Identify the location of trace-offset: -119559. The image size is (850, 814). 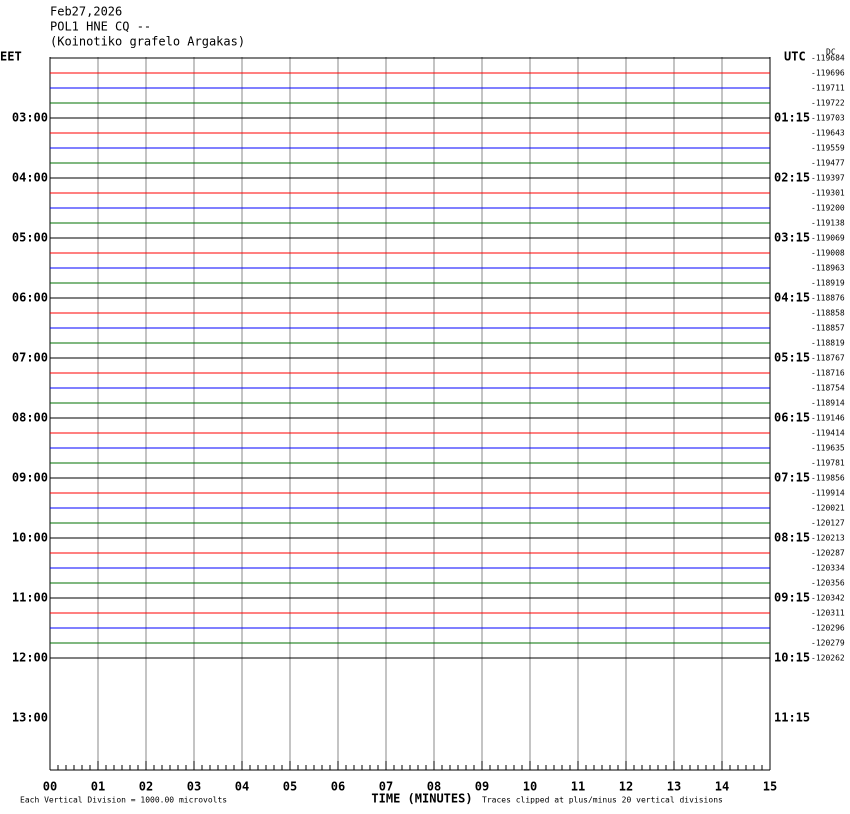
(828, 148).